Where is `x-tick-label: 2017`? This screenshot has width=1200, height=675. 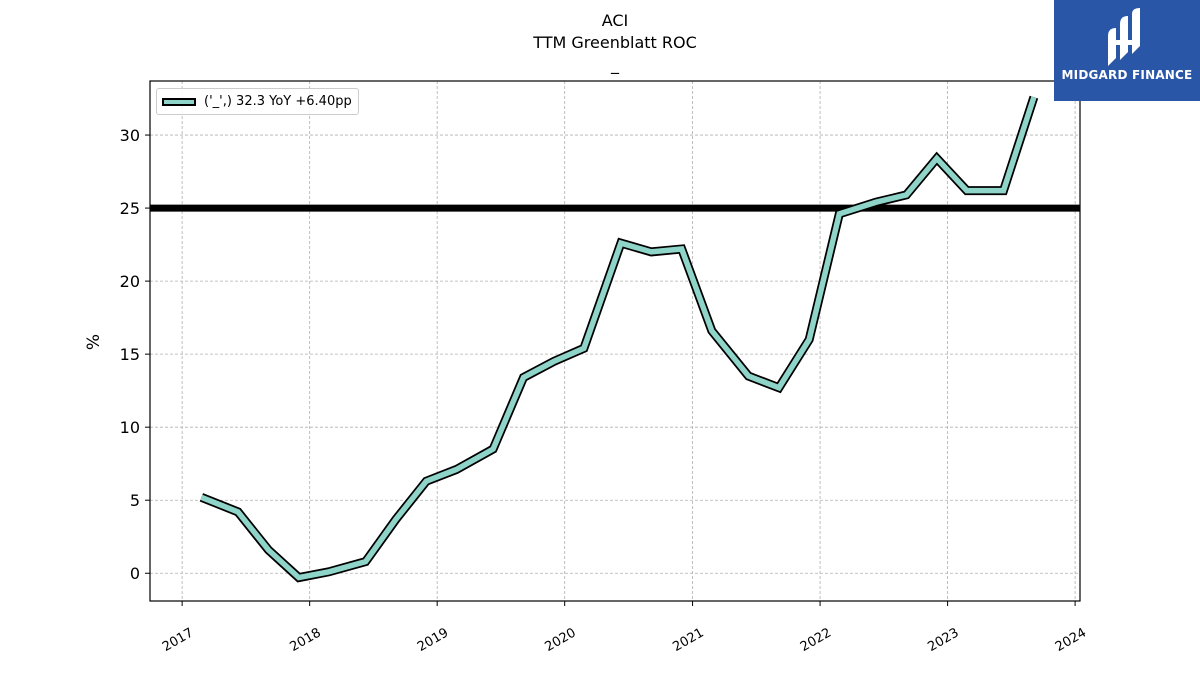 x-tick-label: 2017 is located at coordinates (178, 640).